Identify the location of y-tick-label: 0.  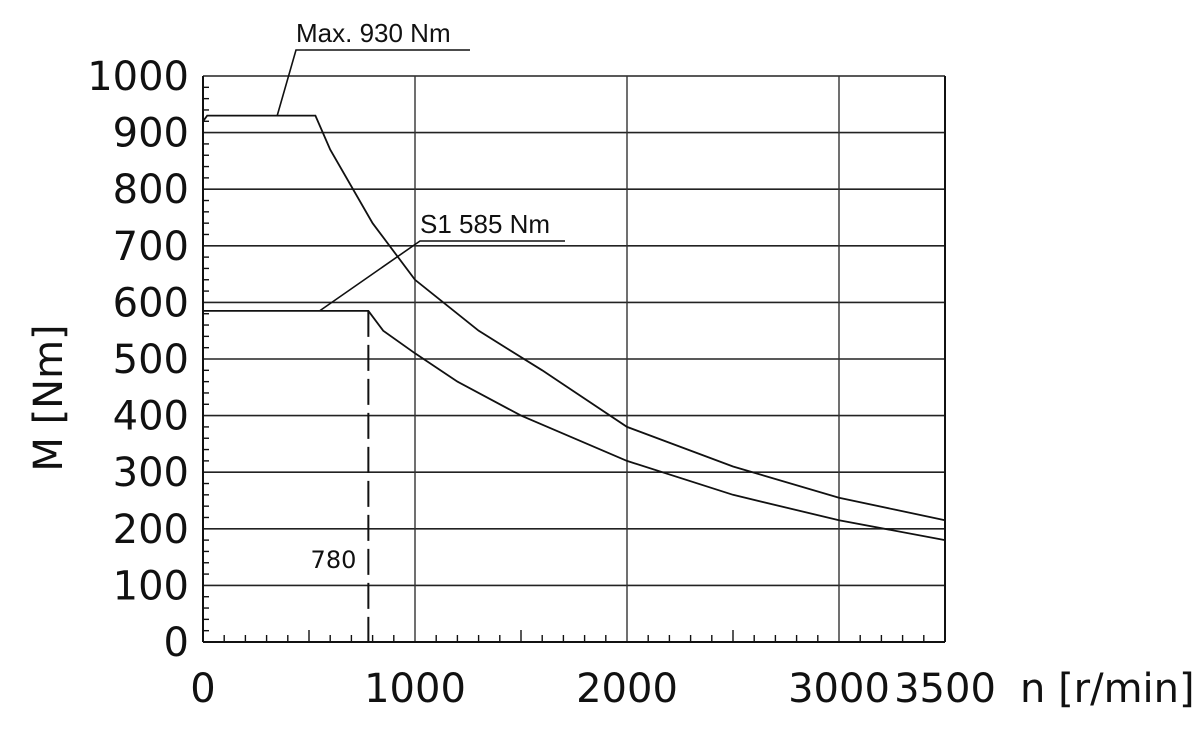
(176, 643).